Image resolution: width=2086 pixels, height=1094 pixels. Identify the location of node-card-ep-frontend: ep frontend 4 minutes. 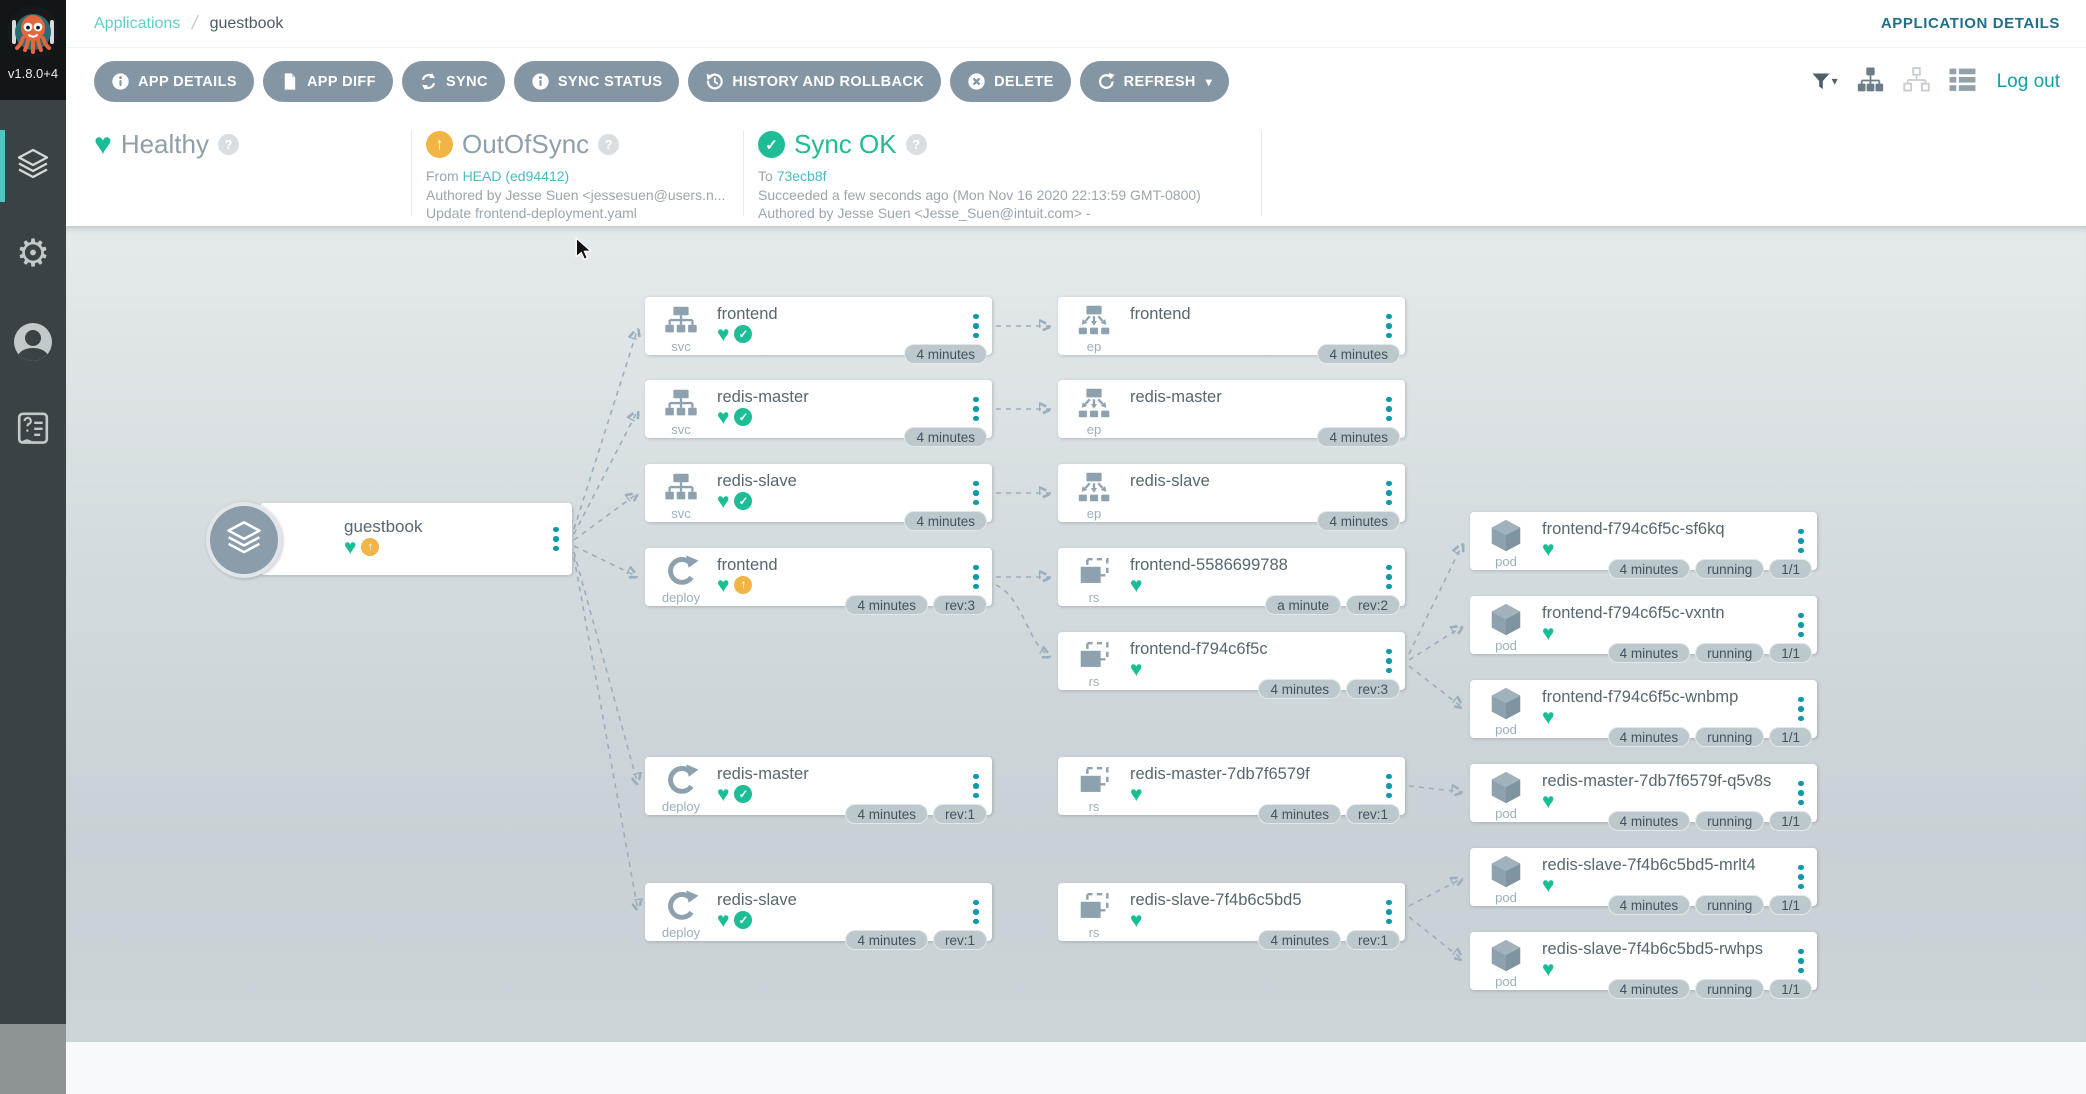
(1231, 330).